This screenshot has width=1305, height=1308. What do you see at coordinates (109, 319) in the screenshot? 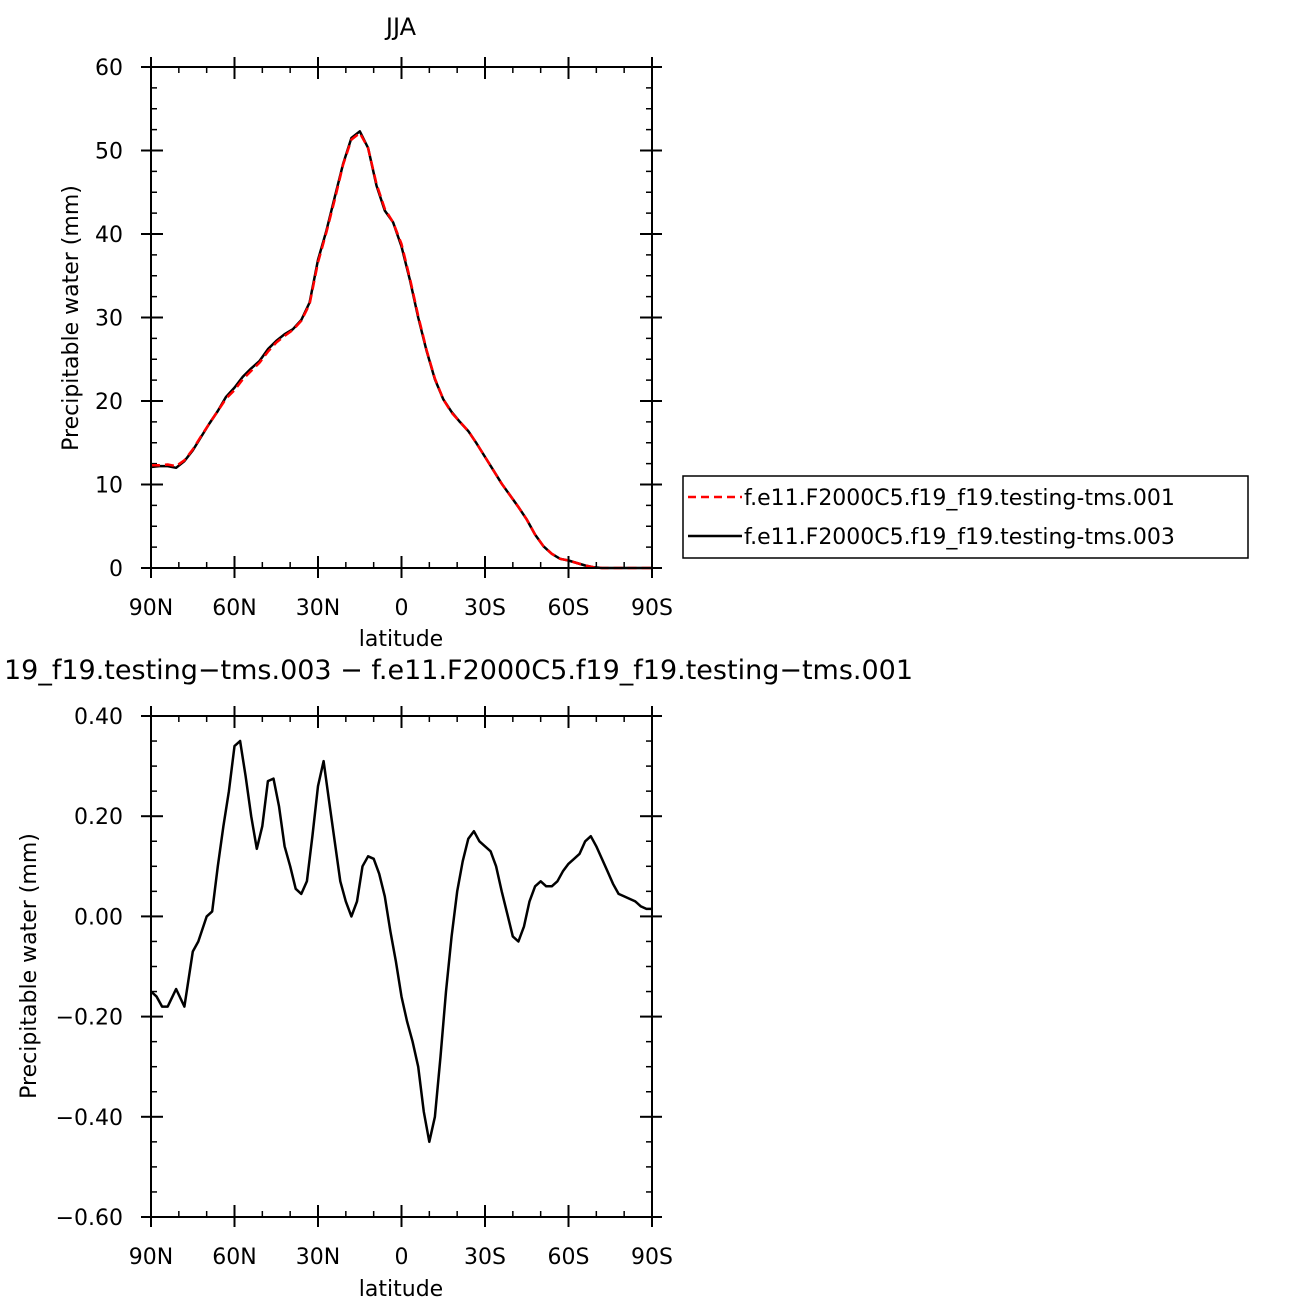
I see `top-chart-ytick-label: 30` at bounding box center [109, 319].